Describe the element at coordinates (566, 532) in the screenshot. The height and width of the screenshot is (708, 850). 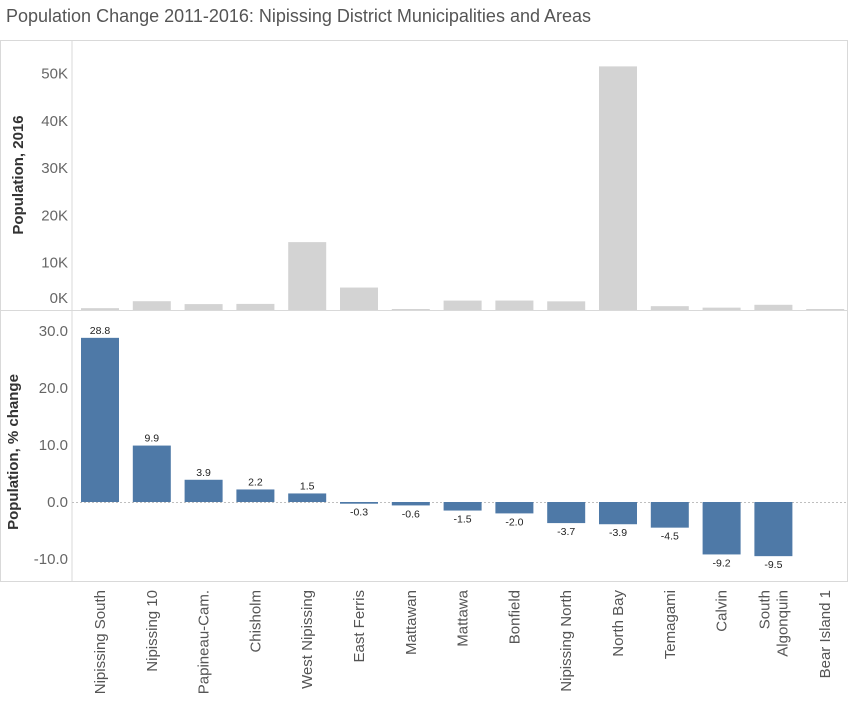
I see `percent-data-label: -3.7` at that location.